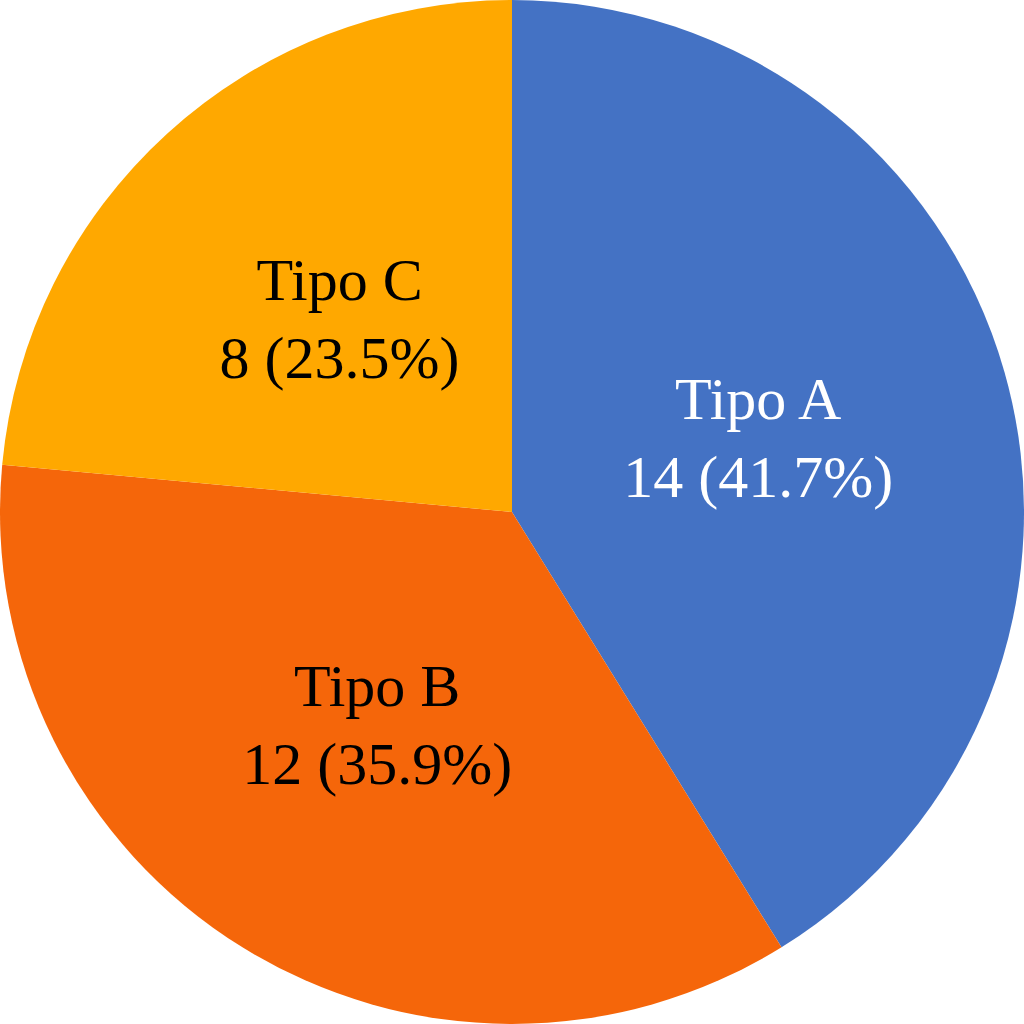  What do you see at coordinates (758, 476) in the screenshot?
I see `data-label: 14 (41.7%)` at bounding box center [758, 476].